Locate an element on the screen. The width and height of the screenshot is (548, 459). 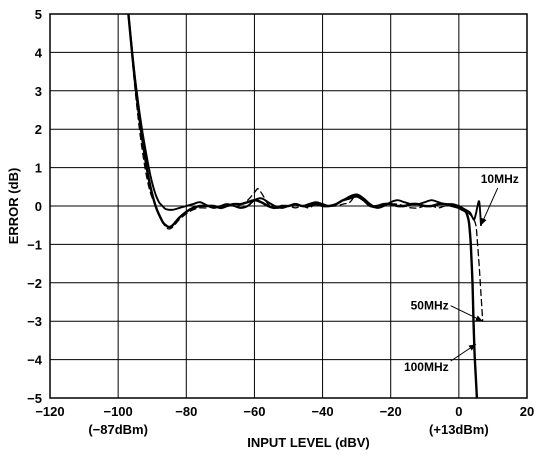
y-tick-label: 0 is located at coordinates (38, 206).